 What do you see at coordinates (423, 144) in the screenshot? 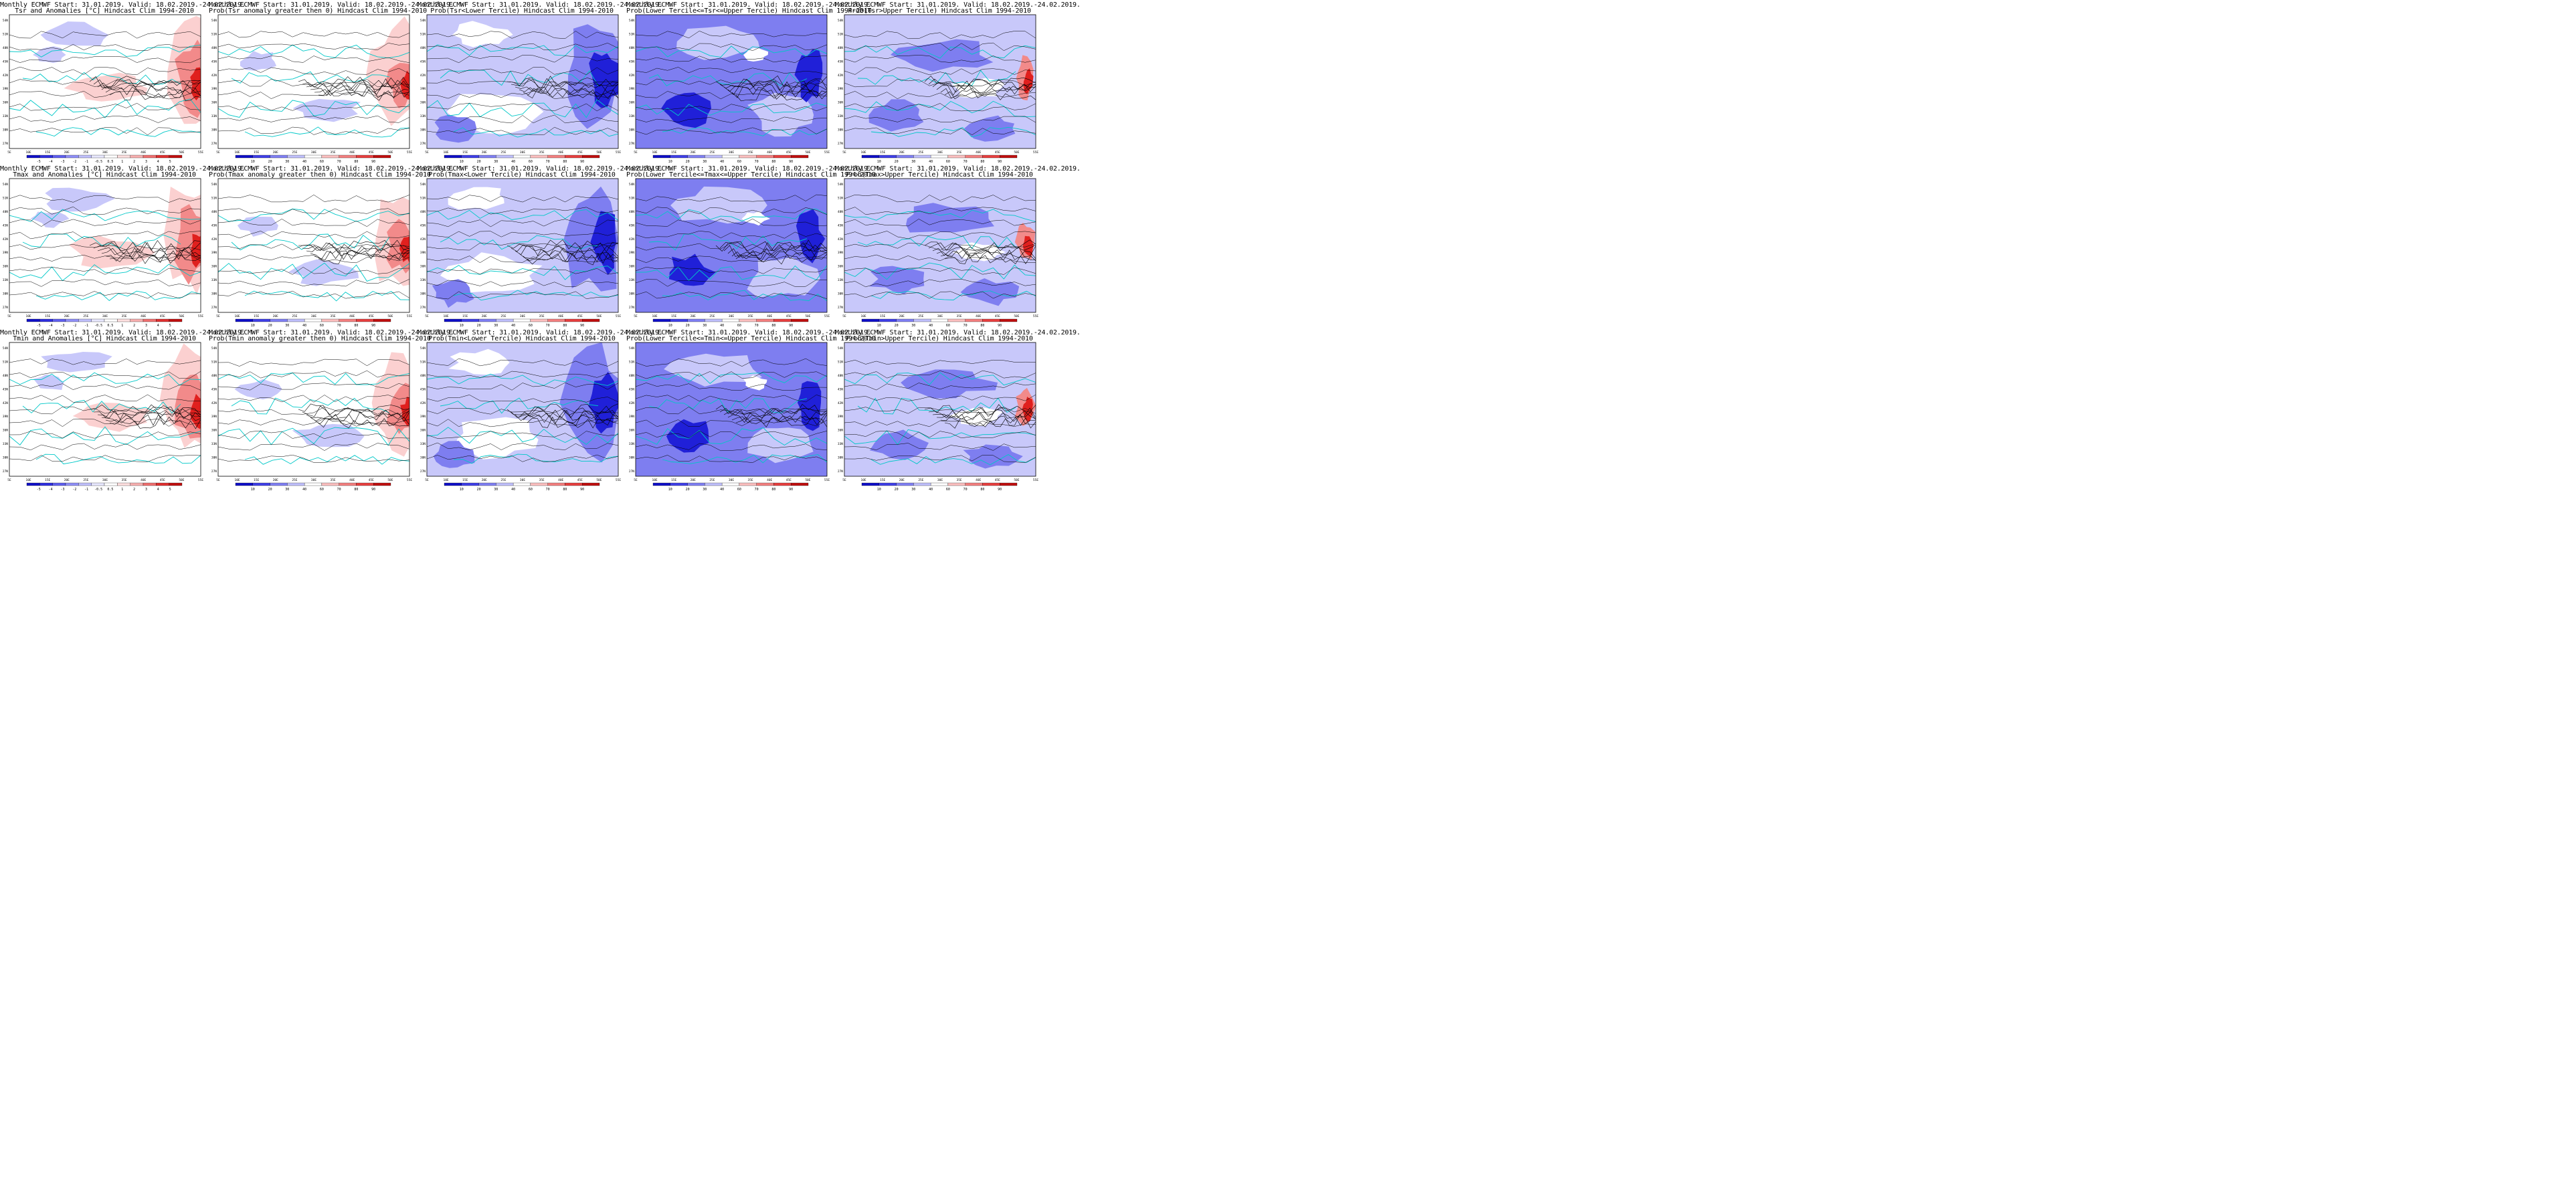
I see `latitude-label: 27N` at bounding box center [423, 144].